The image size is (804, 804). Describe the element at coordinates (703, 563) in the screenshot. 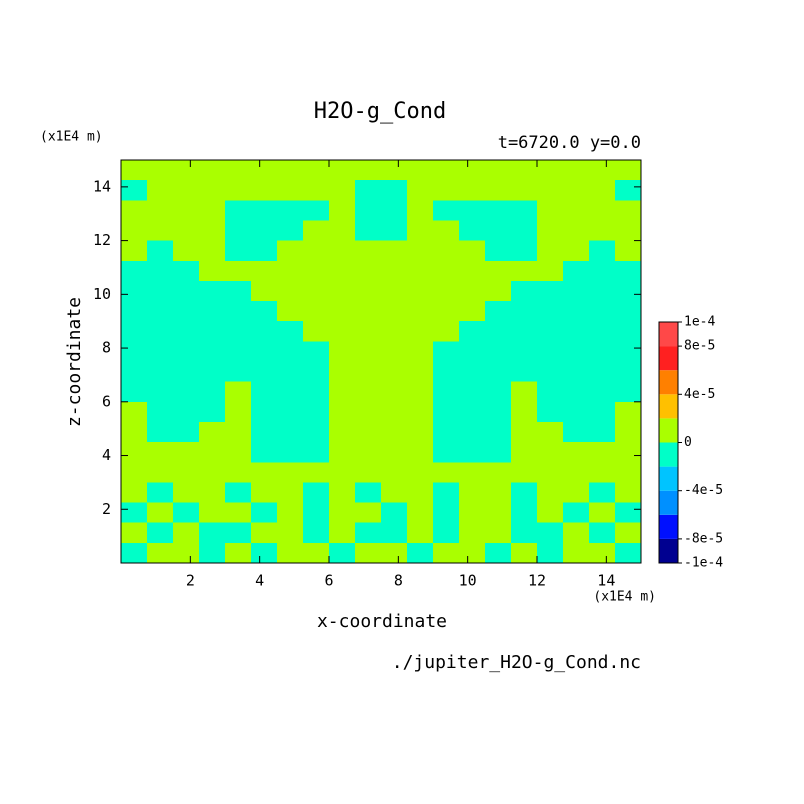

I see `colorbar-tick-label: -1e-4` at that location.